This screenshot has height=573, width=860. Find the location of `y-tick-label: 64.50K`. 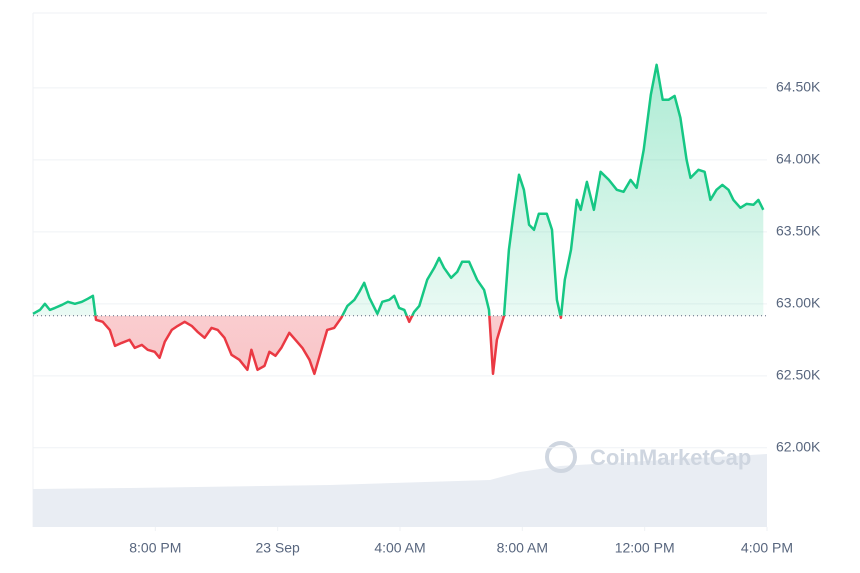

y-tick-label: 64.50K is located at coordinates (798, 87).